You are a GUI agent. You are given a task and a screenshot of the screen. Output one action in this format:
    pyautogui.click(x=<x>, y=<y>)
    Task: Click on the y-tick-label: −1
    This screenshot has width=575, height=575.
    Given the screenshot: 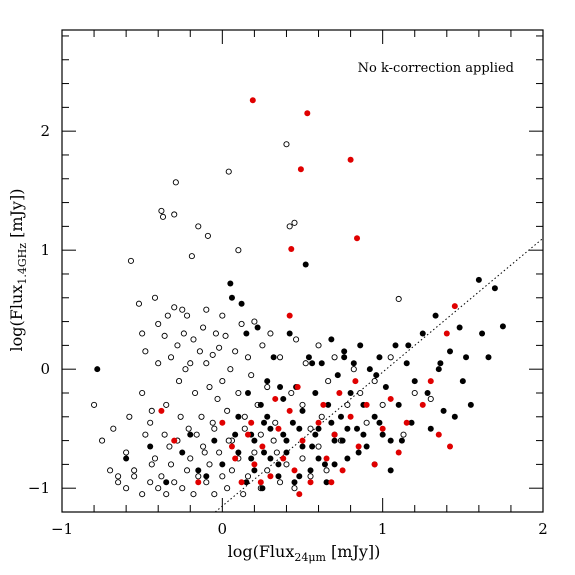 What is the action you would take?
    pyautogui.click(x=39, y=488)
    